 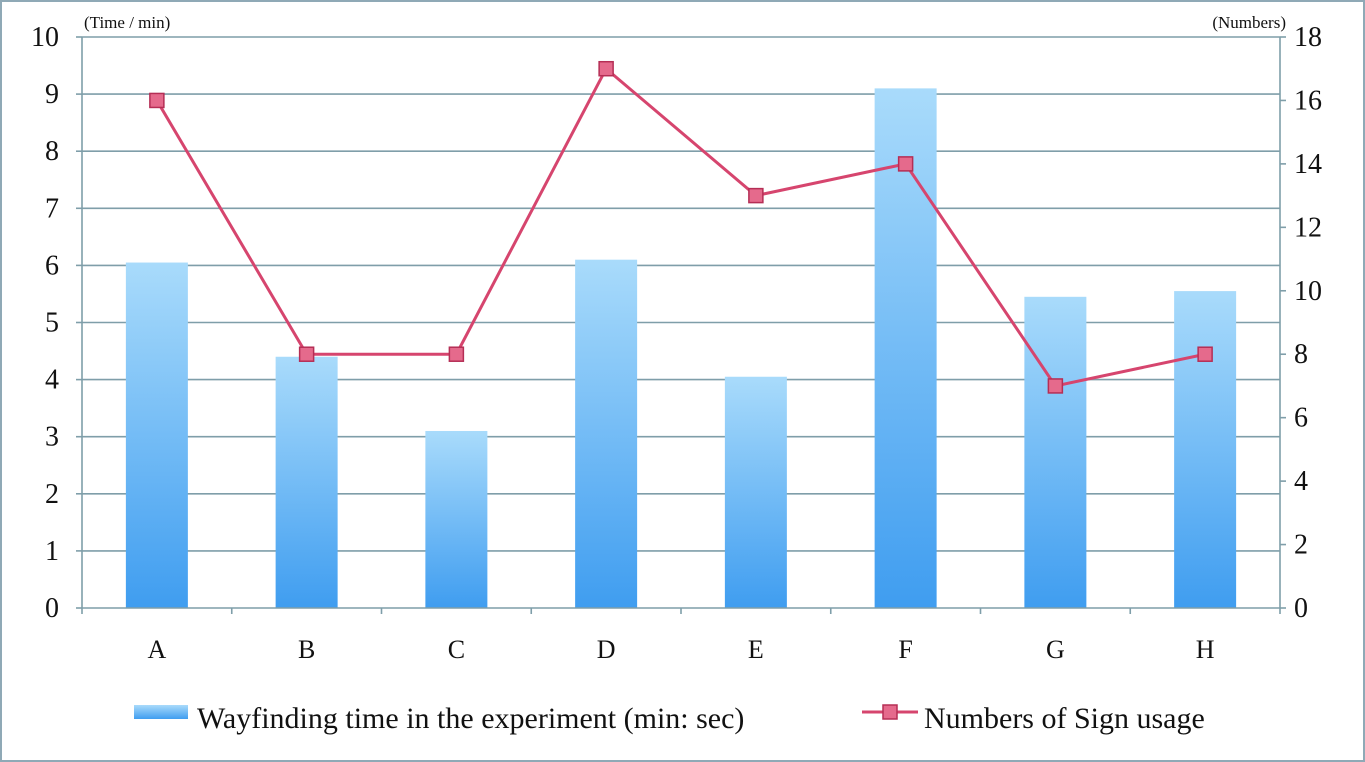 I want to click on marker-G, so click(x=1055, y=386).